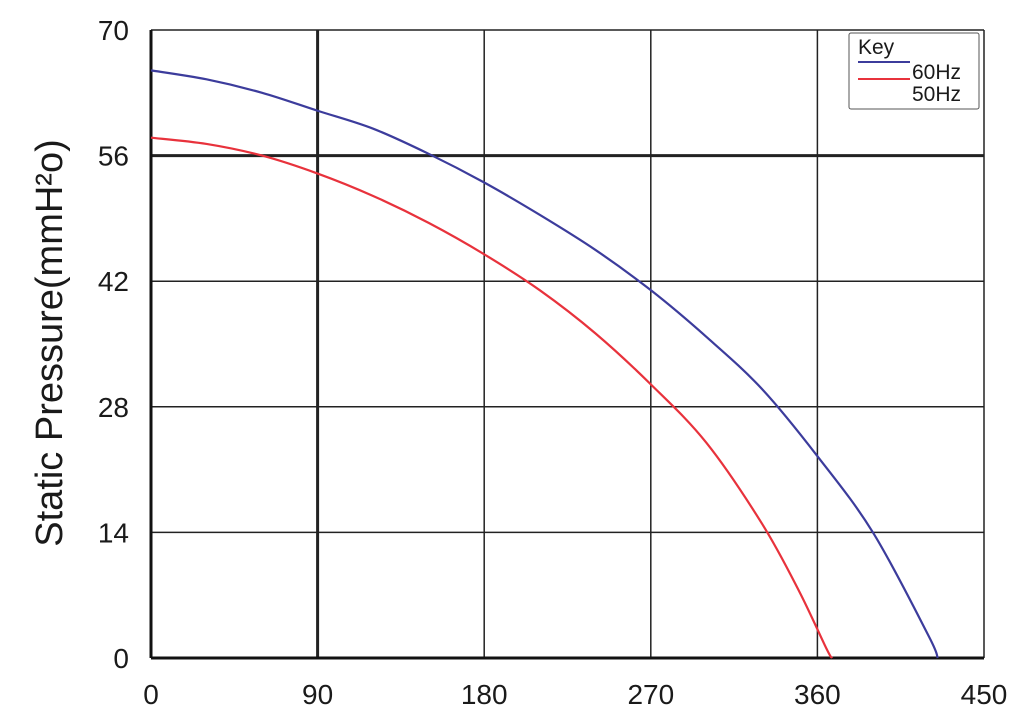 The width and height of the screenshot is (1024, 724). Describe the element at coordinates (113, 156) in the screenshot. I see `y-tick-label-56: 56` at that location.